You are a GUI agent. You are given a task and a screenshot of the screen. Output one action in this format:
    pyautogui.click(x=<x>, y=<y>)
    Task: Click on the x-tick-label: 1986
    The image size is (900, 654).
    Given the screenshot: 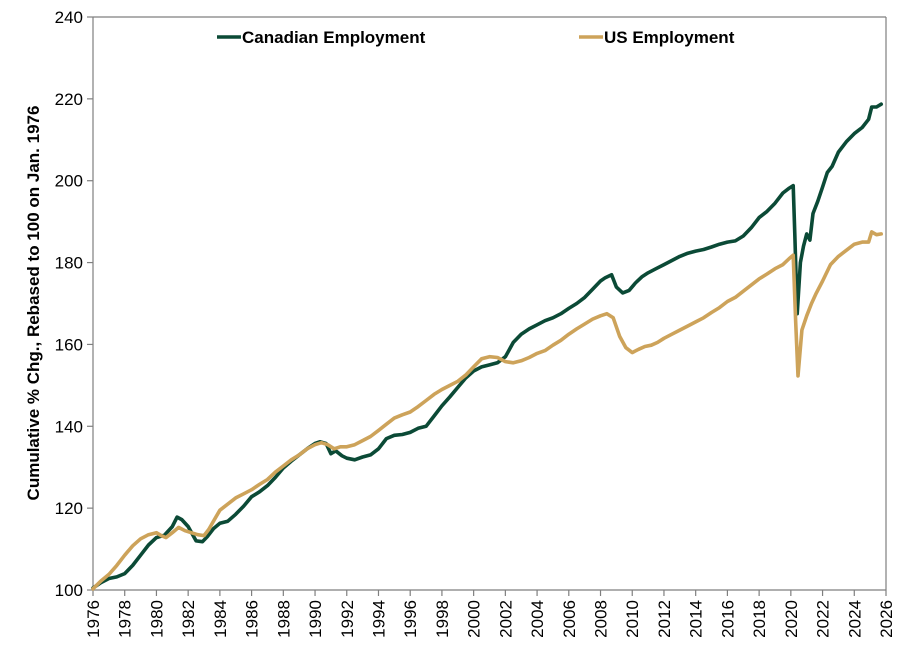 What is the action you would take?
    pyautogui.click(x=252, y=619)
    